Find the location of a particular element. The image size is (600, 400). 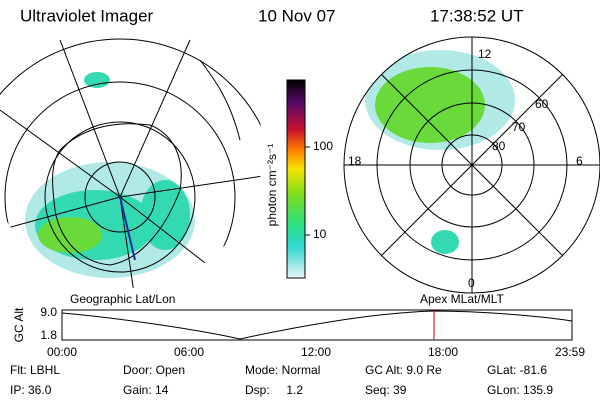

lat-label: 60 is located at coordinates (542, 104).